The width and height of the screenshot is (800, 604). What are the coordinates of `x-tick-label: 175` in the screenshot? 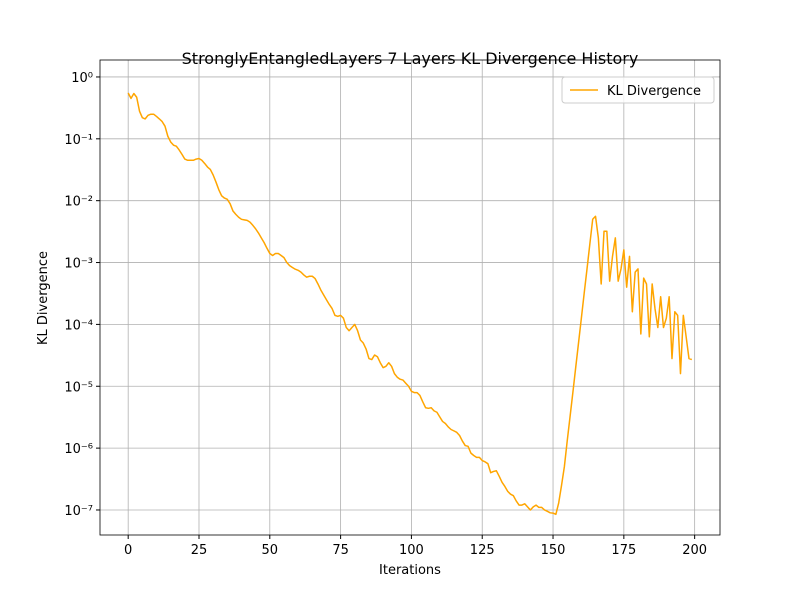 It's located at (623, 550).